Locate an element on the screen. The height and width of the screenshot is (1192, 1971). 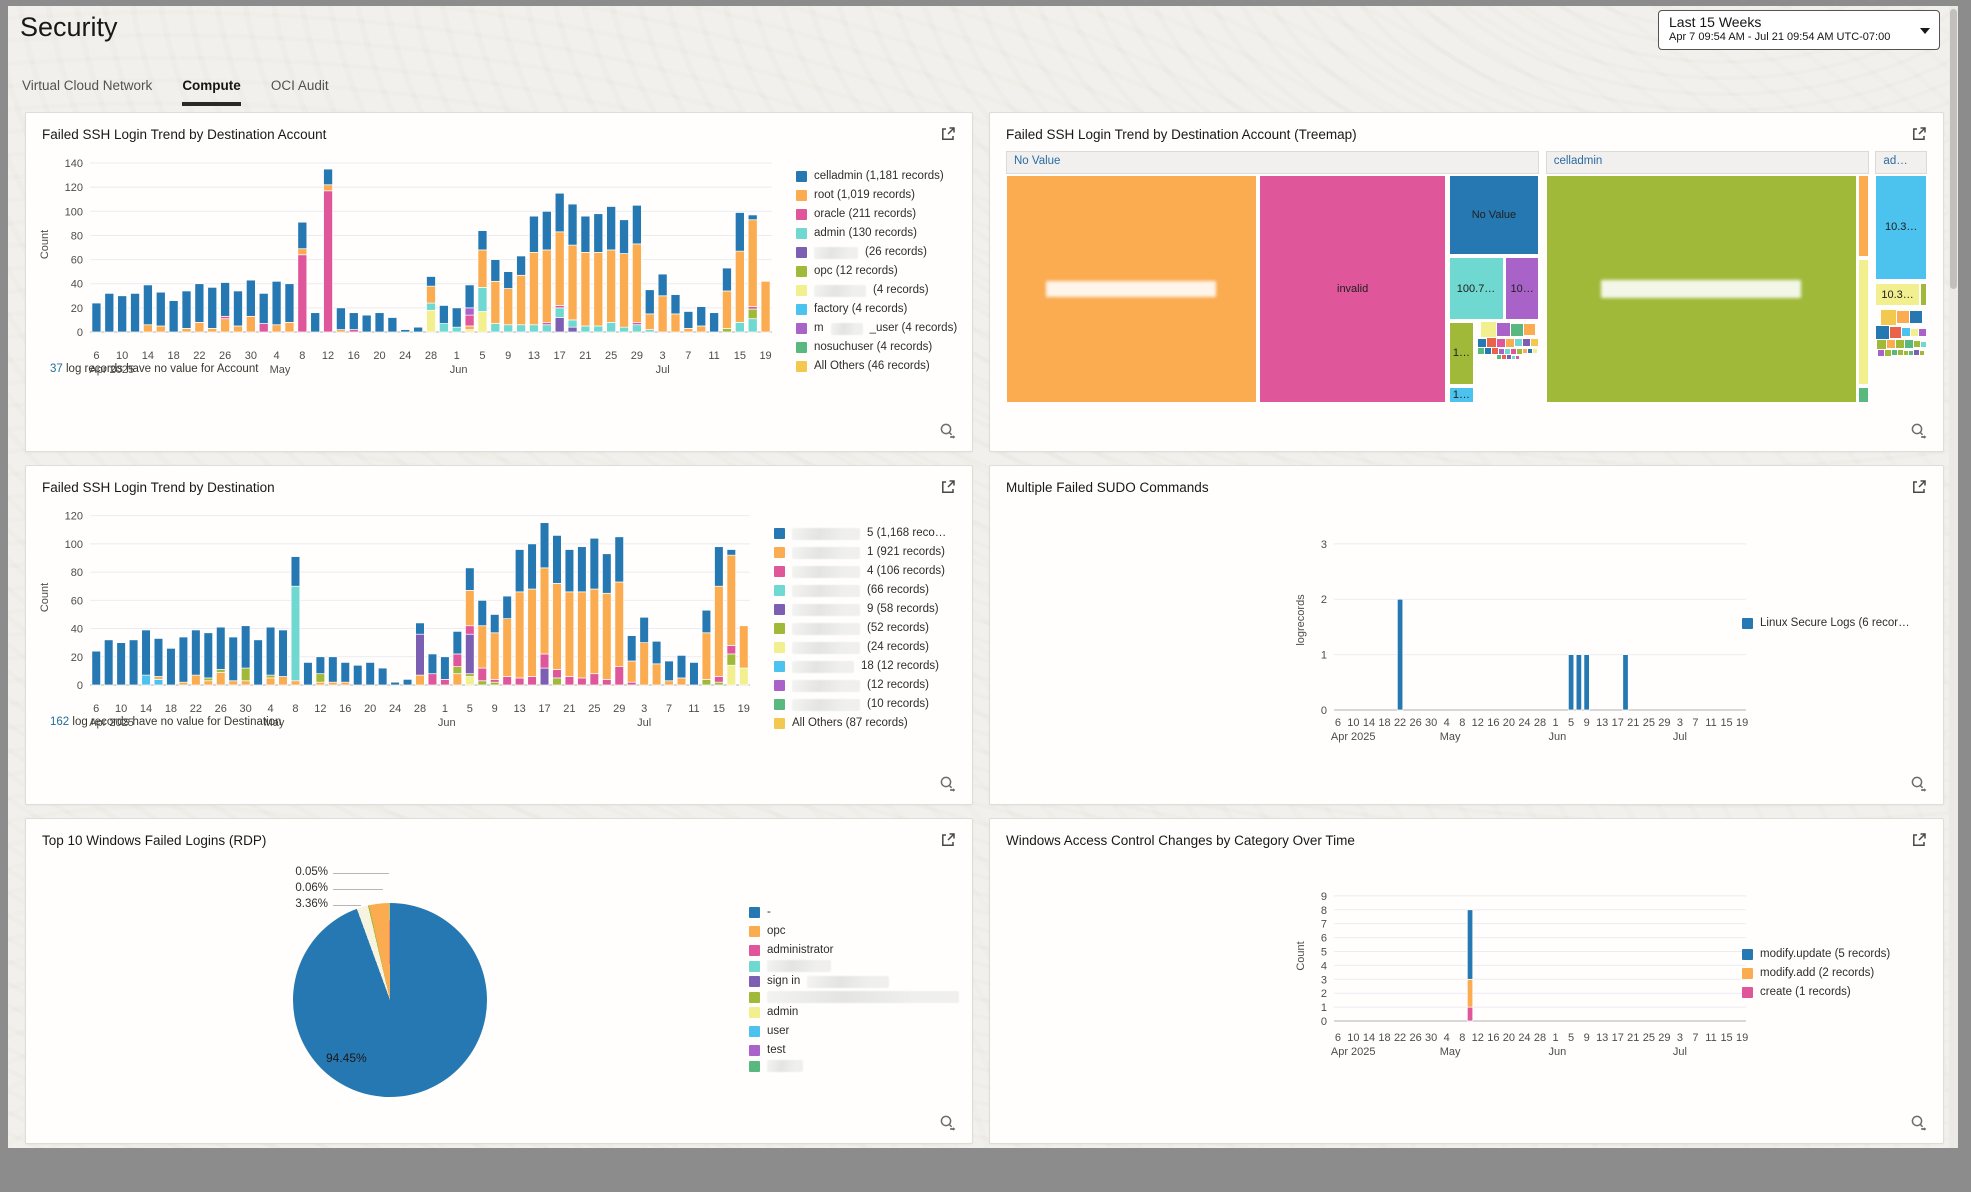
treemap-mosaic is located at coordinates (1901, 356).